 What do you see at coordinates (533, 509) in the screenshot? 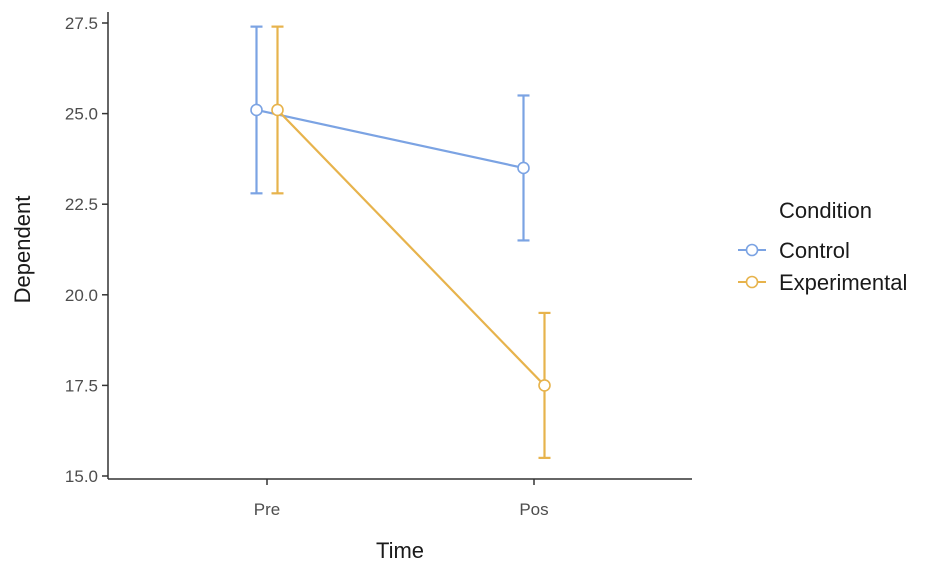
I see `x-tick-label: Pos` at bounding box center [533, 509].